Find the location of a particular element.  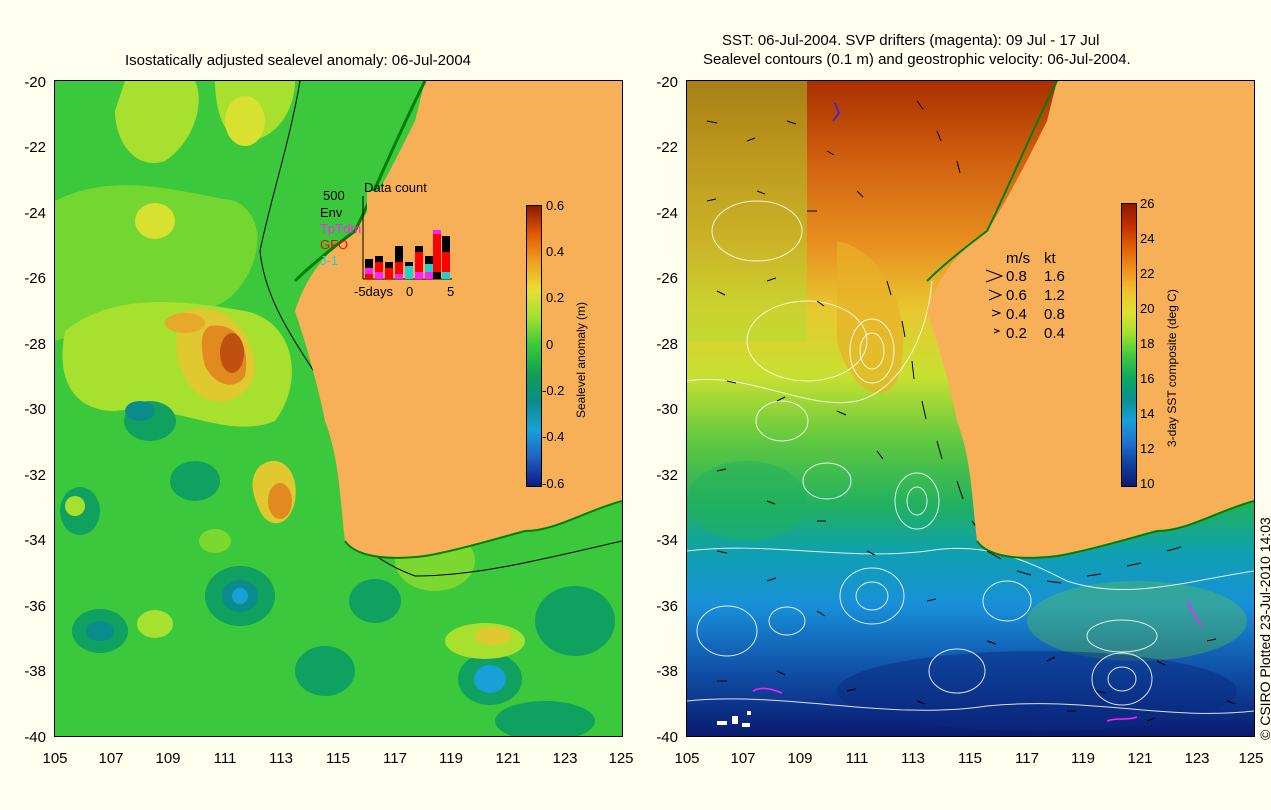

left-ytick-10: -40 is located at coordinates (35, 737).